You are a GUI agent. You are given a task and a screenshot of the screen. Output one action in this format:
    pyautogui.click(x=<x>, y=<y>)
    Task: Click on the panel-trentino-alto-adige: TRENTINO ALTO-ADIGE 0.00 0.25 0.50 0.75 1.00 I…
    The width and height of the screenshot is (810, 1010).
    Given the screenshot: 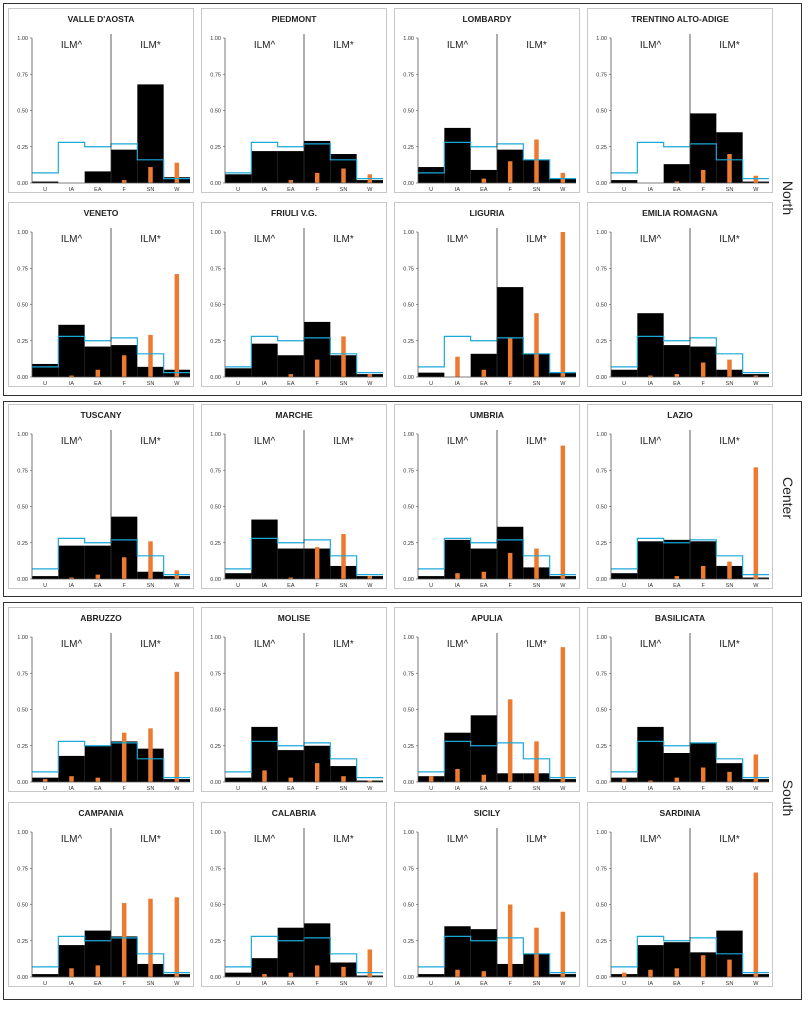 What is the action you would take?
    pyautogui.click(x=680, y=100)
    